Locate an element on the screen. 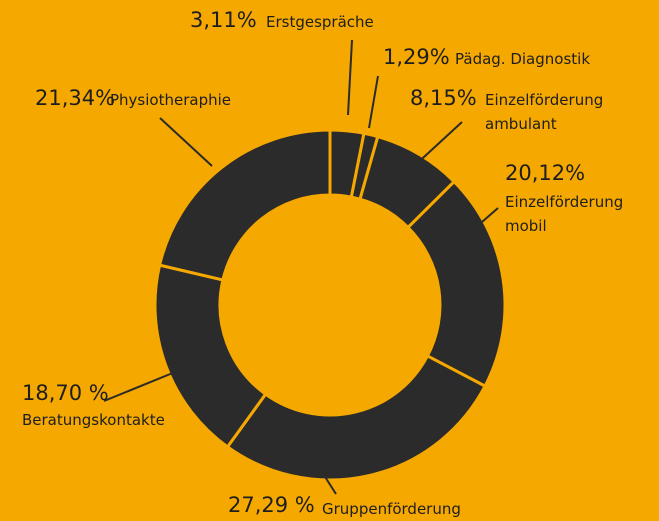  value-label: 3,11% is located at coordinates (223, 20).